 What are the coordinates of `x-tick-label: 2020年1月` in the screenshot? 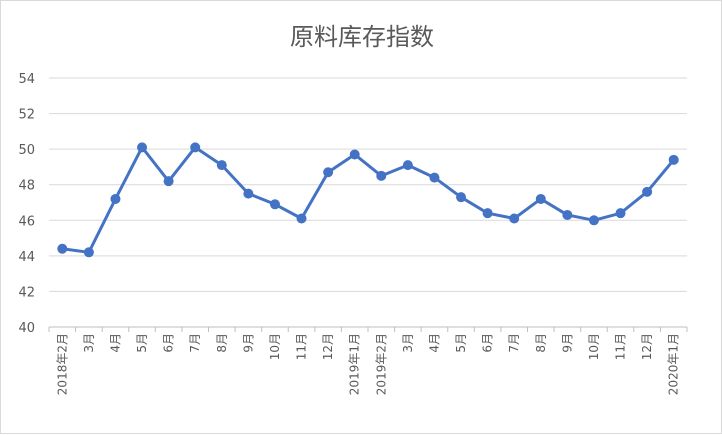 It's located at (674, 364).